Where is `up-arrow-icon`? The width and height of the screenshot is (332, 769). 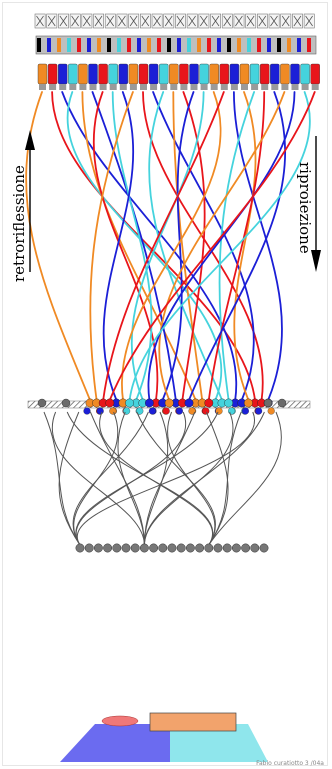
up-arrow-icon is located at coordinates (30, 140).